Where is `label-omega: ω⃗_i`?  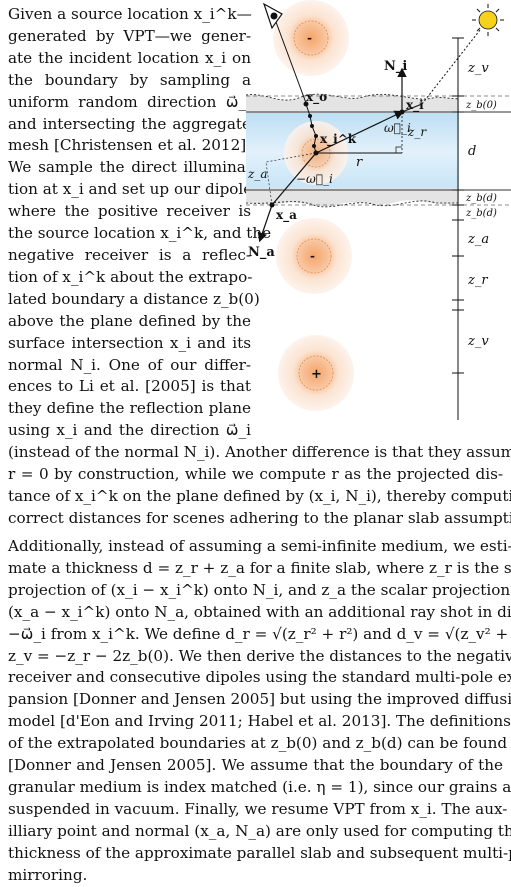
label-omega: ω⃗_i is located at coordinates (397, 128).